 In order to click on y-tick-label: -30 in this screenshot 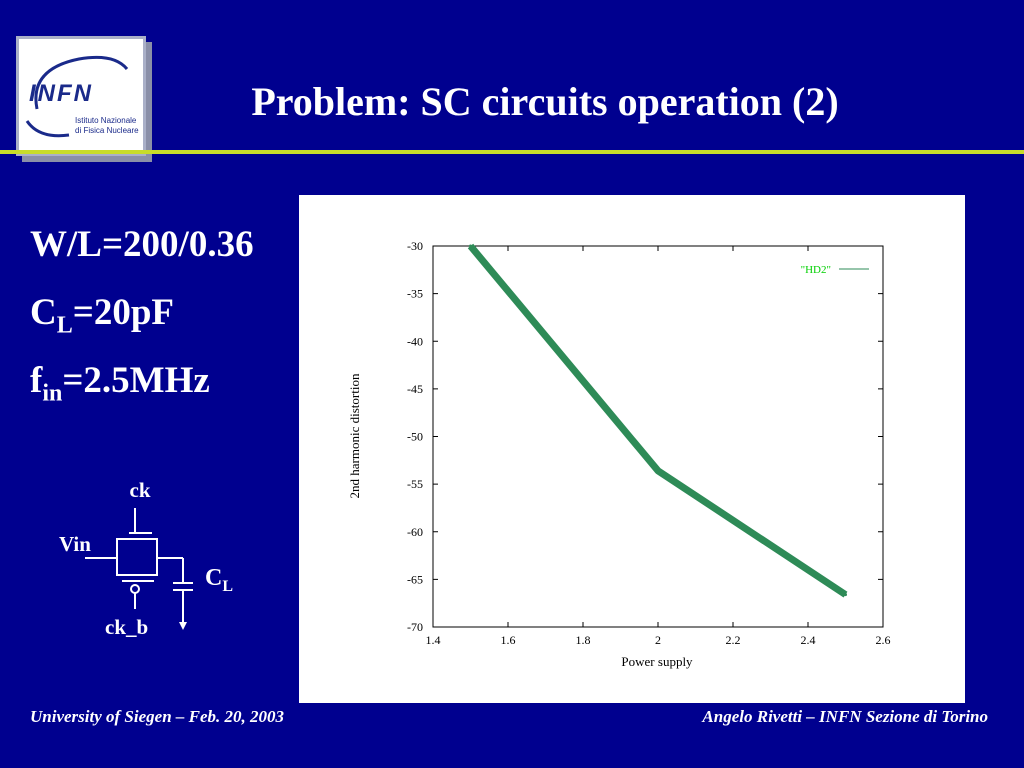, I will do `click(415, 246)`.